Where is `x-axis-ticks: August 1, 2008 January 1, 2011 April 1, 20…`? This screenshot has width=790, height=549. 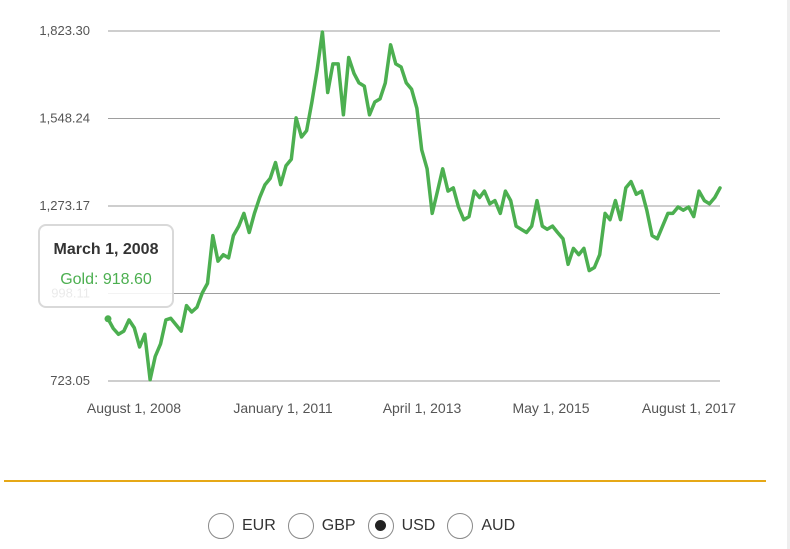 x-axis-ticks: August 1, 2008 January 1, 2011 April 1, 20… is located at coordinates (411, 408).